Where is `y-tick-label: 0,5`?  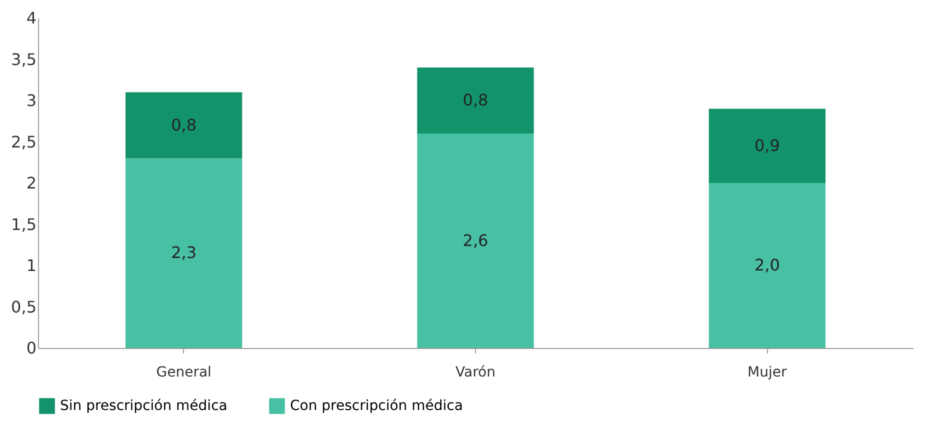 y-tick-label: 0,5 is located at coordinates (23, 306).